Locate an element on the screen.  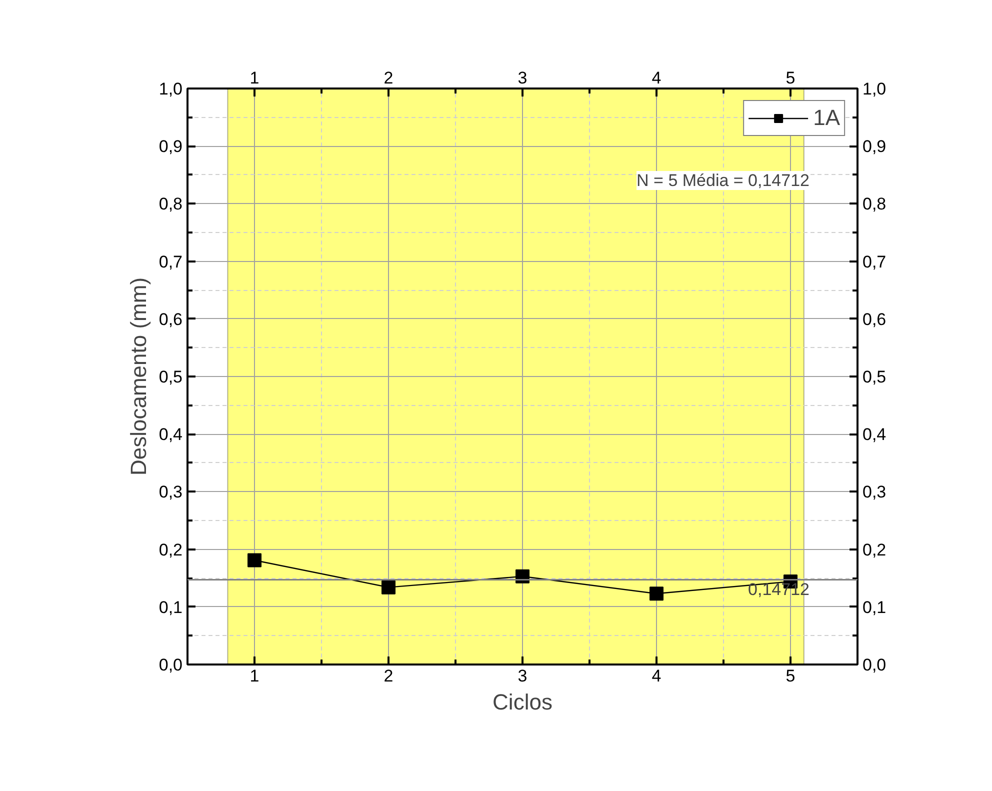
y2-tick-label: 0,0 is located at coordinates (874, 665).